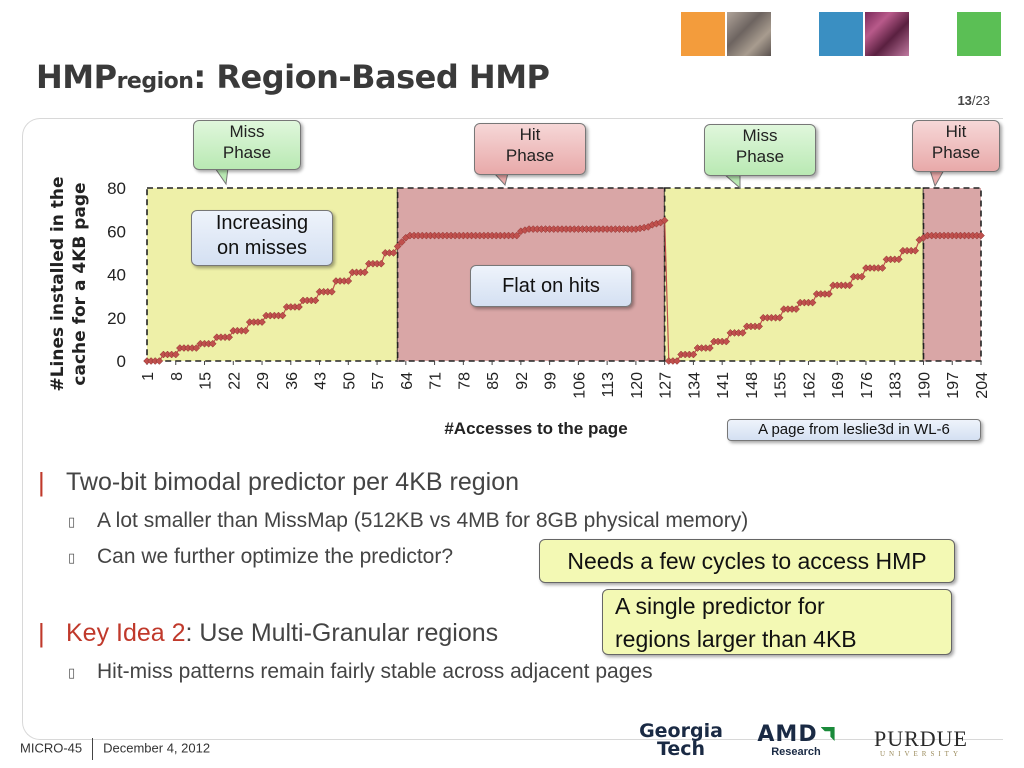  I want to click on callout-flat-on-hits: Flat on hits, so click(551, 286).